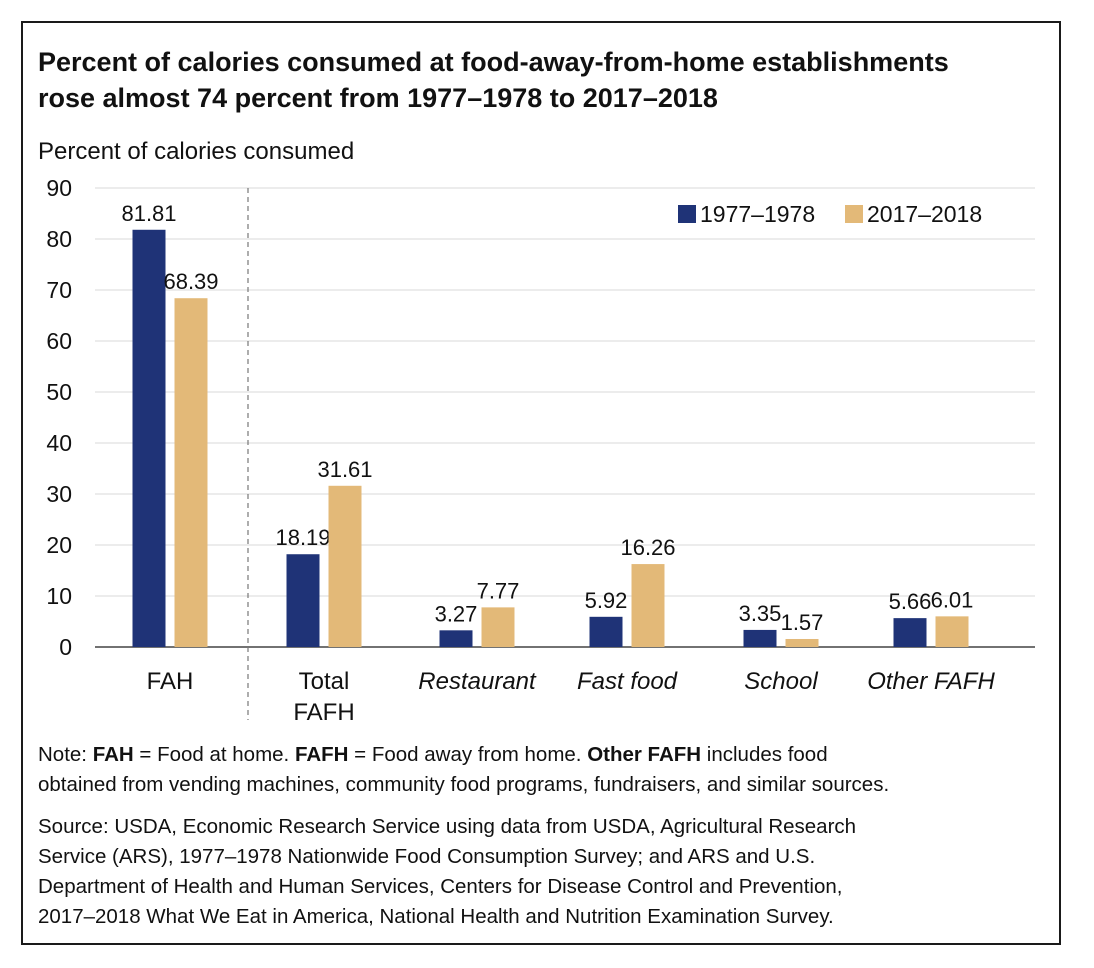  Describe the element at coordinates (303, 600) in the screenshot. I see `bar-total-fafh-1977-1978` at that location.